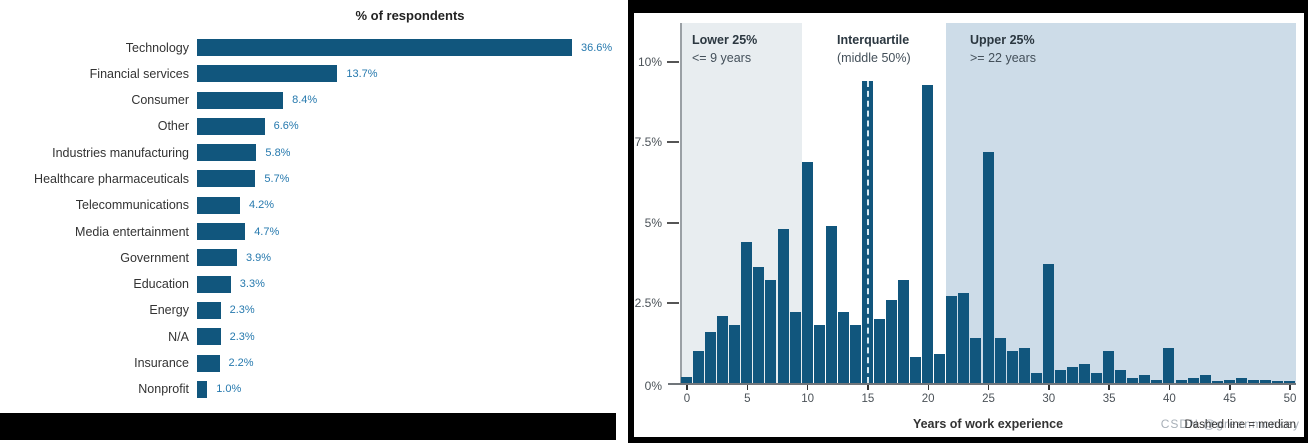 The width and height of the screenshot is (1308, 443). Describe the element at coordinates (648, 142) in the screenshot. I see `y-tick-label-7.5%: 7.5%` at that location.